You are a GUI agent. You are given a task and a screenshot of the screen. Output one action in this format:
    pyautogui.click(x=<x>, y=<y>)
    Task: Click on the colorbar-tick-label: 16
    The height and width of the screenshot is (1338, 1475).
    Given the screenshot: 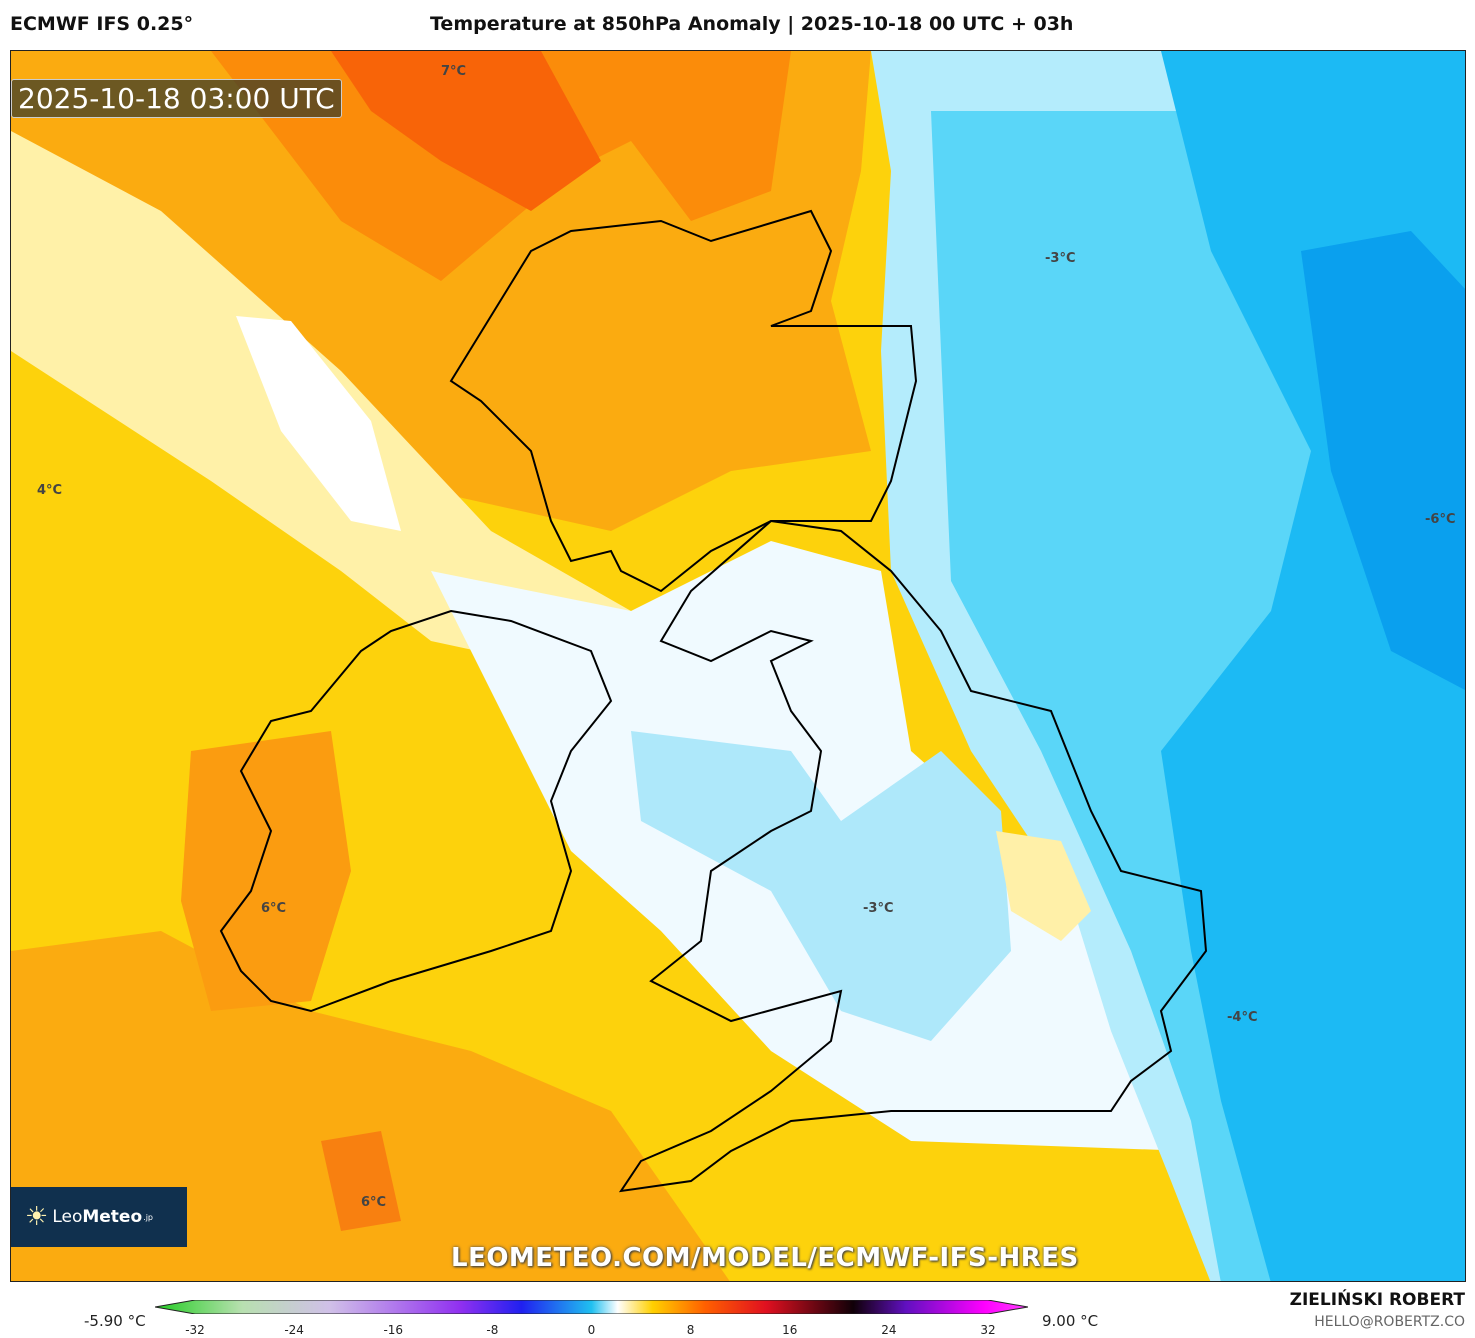 What is the action you would take?
    pyautogui.click(x=790, y=1330)
    